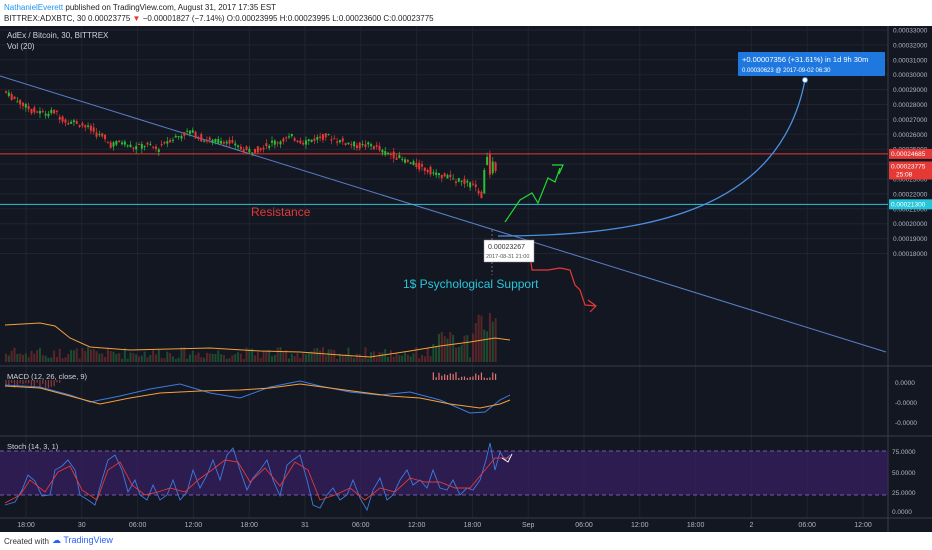 The width and height of the screenshot is (932, 550). I want to click on macd-line, so click(257, 397).